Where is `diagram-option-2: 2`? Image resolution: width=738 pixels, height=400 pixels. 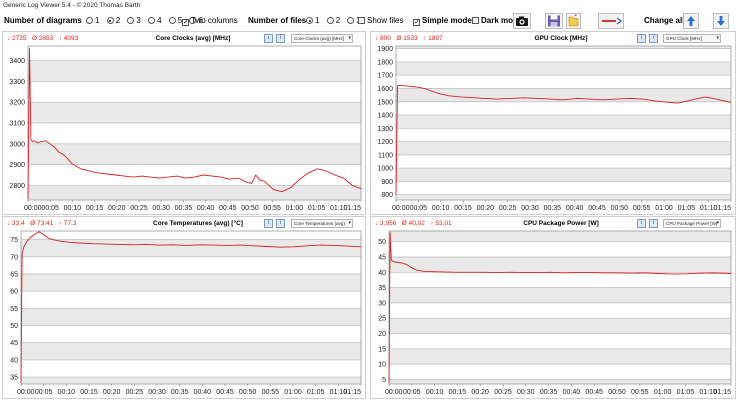 diagram-option-2: 2 is located at coordinates (113, 20).